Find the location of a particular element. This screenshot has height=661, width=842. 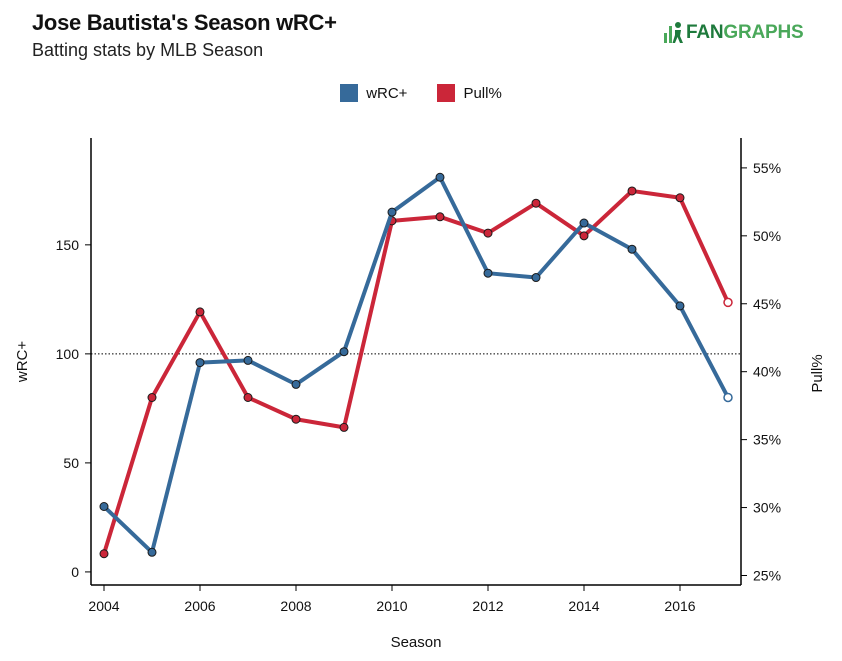

legend-item-pull: Pull% is located at coordinates (469, 93).